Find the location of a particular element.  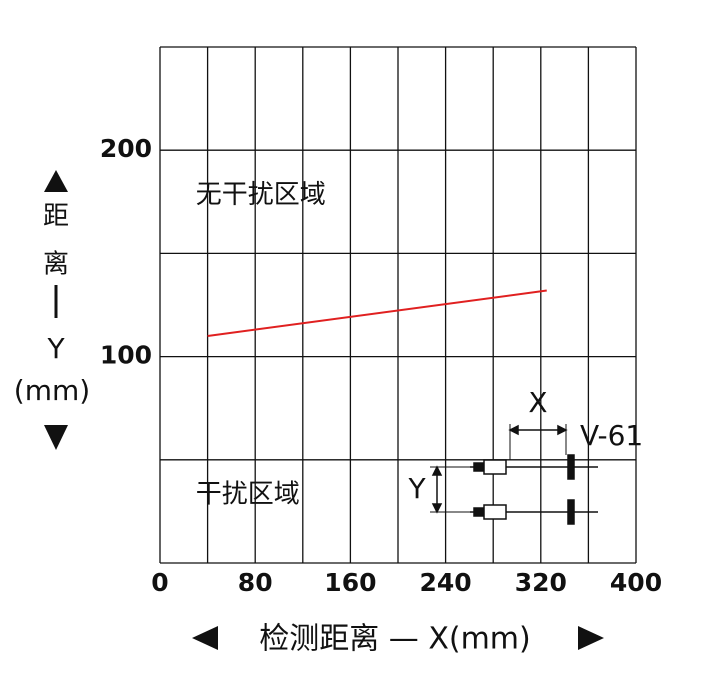

up-arrow is located at coordinates (56, 181).